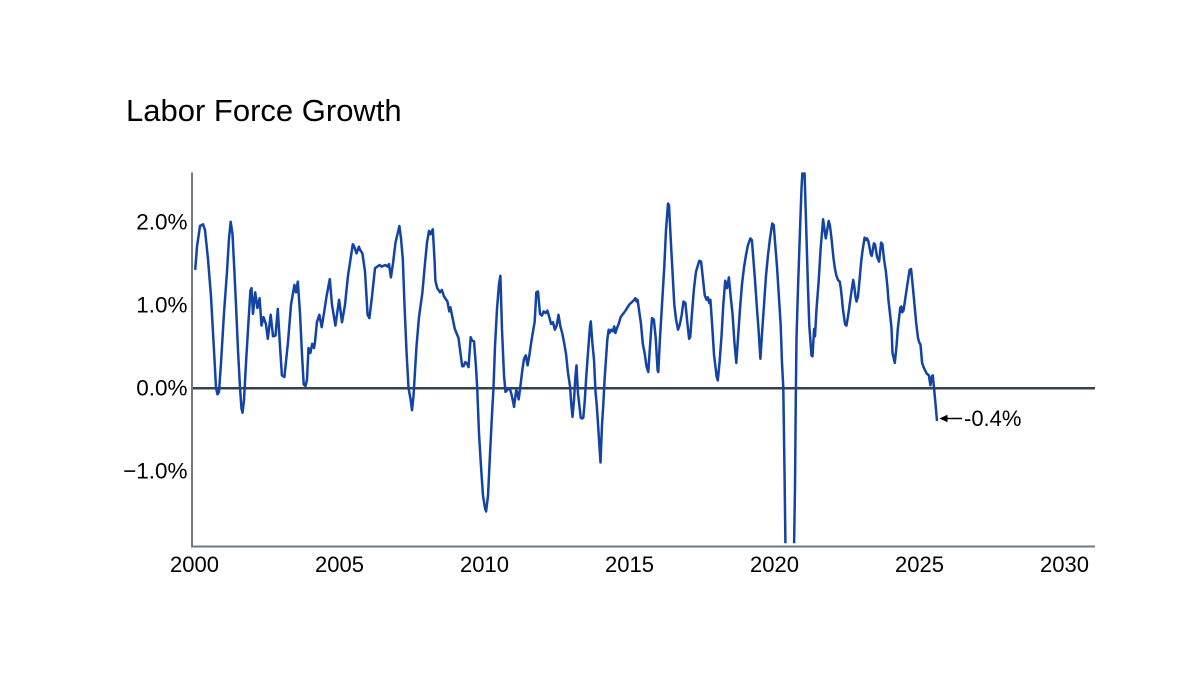 This screenshot has height=675, width=1200. Describe the element at coordinates (919, 564) in the screenshot. I see `svg-text: 2025` at that location.